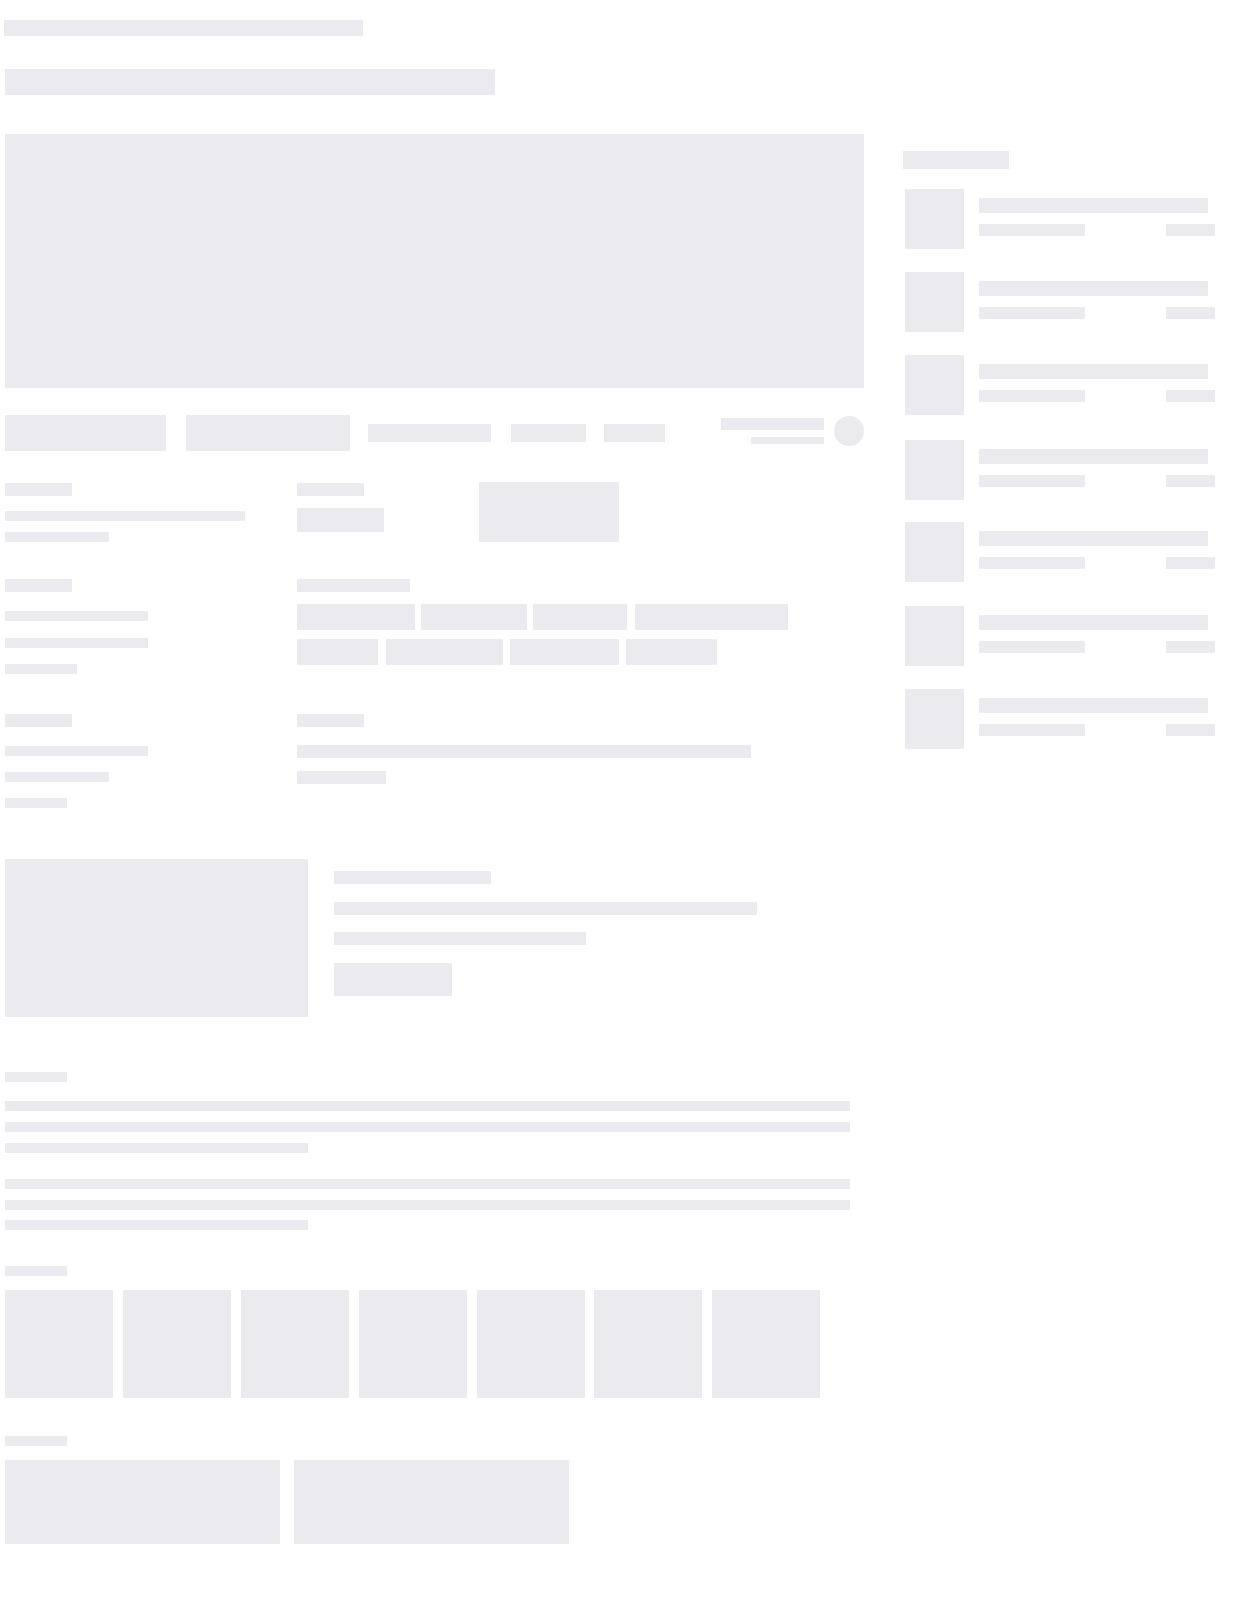 This screenshot has width=1256, height=1597. What do you see at coordinates (340, 520) in the screenshot?
I see `value-placeholder` at bounding box center [340, 520].